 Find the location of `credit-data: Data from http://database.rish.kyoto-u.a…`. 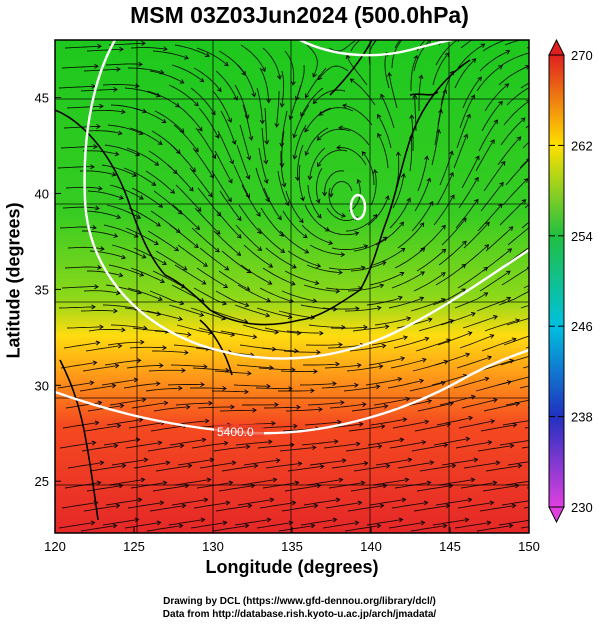

credit-data: Data from http://database.rish.kyoto-u.a… is located at coordinates (299, 614).